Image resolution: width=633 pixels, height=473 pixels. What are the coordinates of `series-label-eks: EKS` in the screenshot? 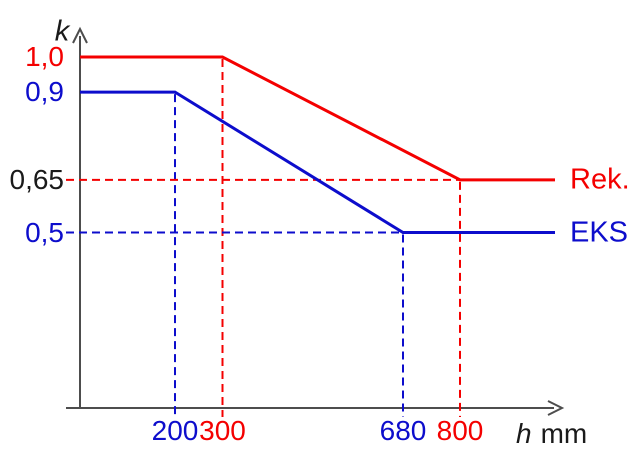 It's located at (599, 232).